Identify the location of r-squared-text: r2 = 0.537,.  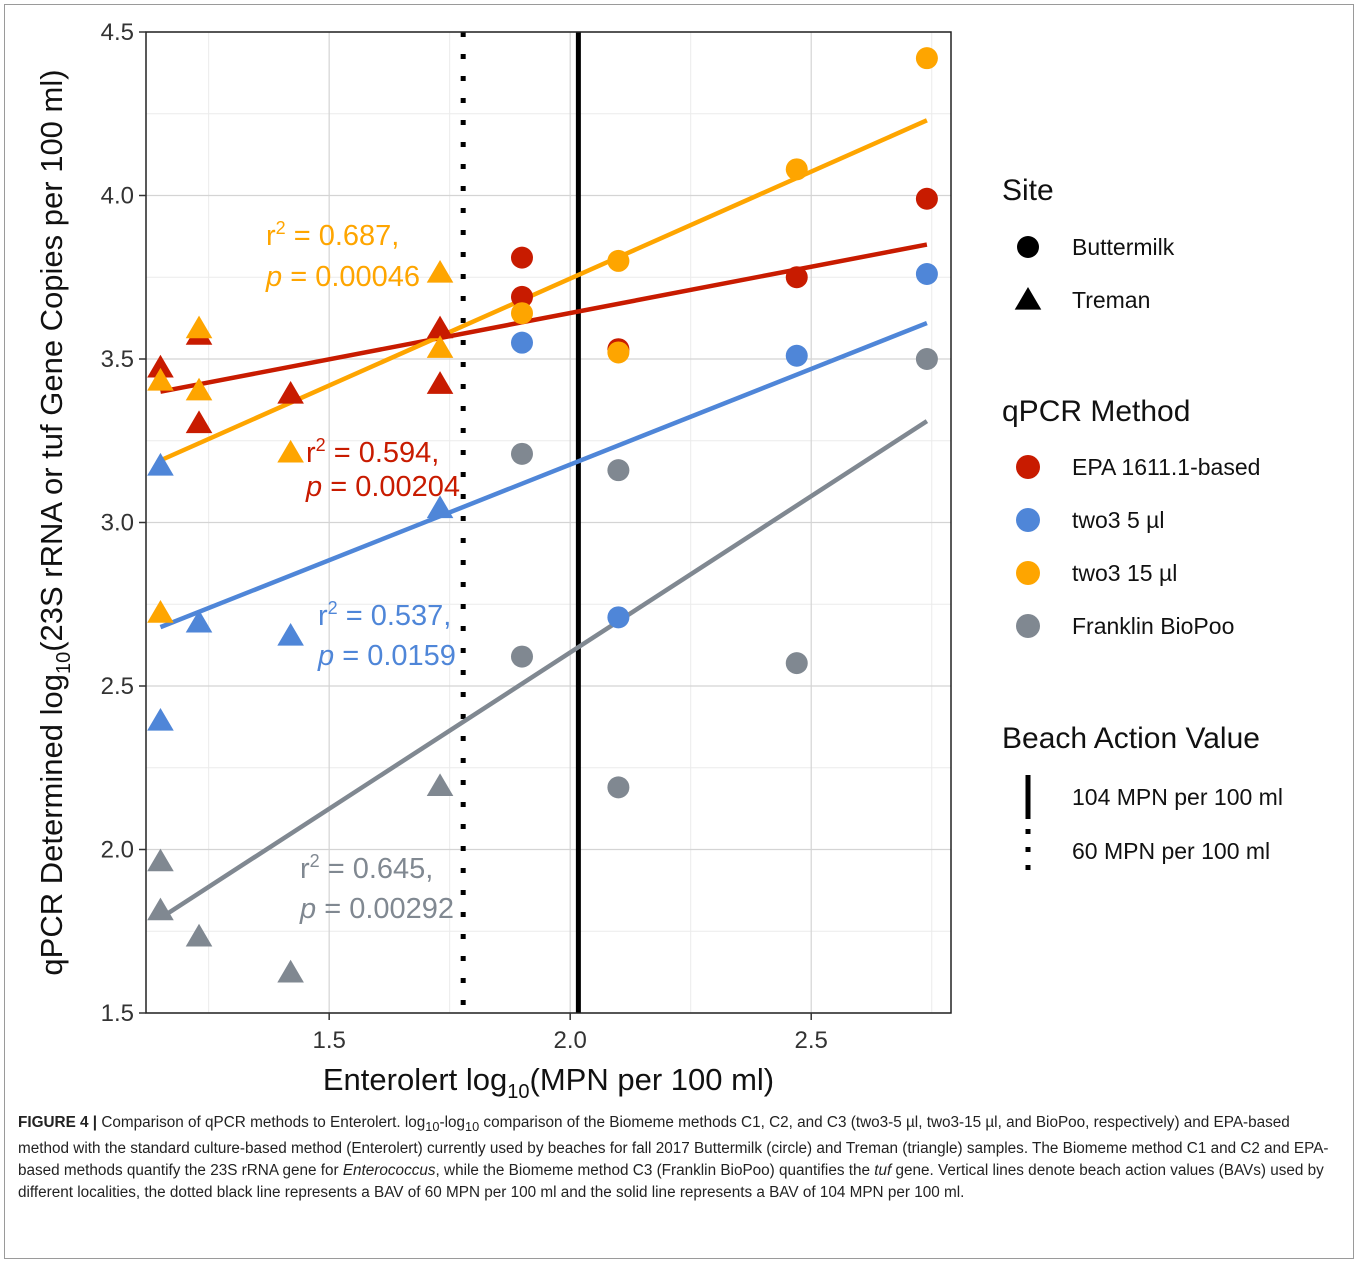
(384, 615).